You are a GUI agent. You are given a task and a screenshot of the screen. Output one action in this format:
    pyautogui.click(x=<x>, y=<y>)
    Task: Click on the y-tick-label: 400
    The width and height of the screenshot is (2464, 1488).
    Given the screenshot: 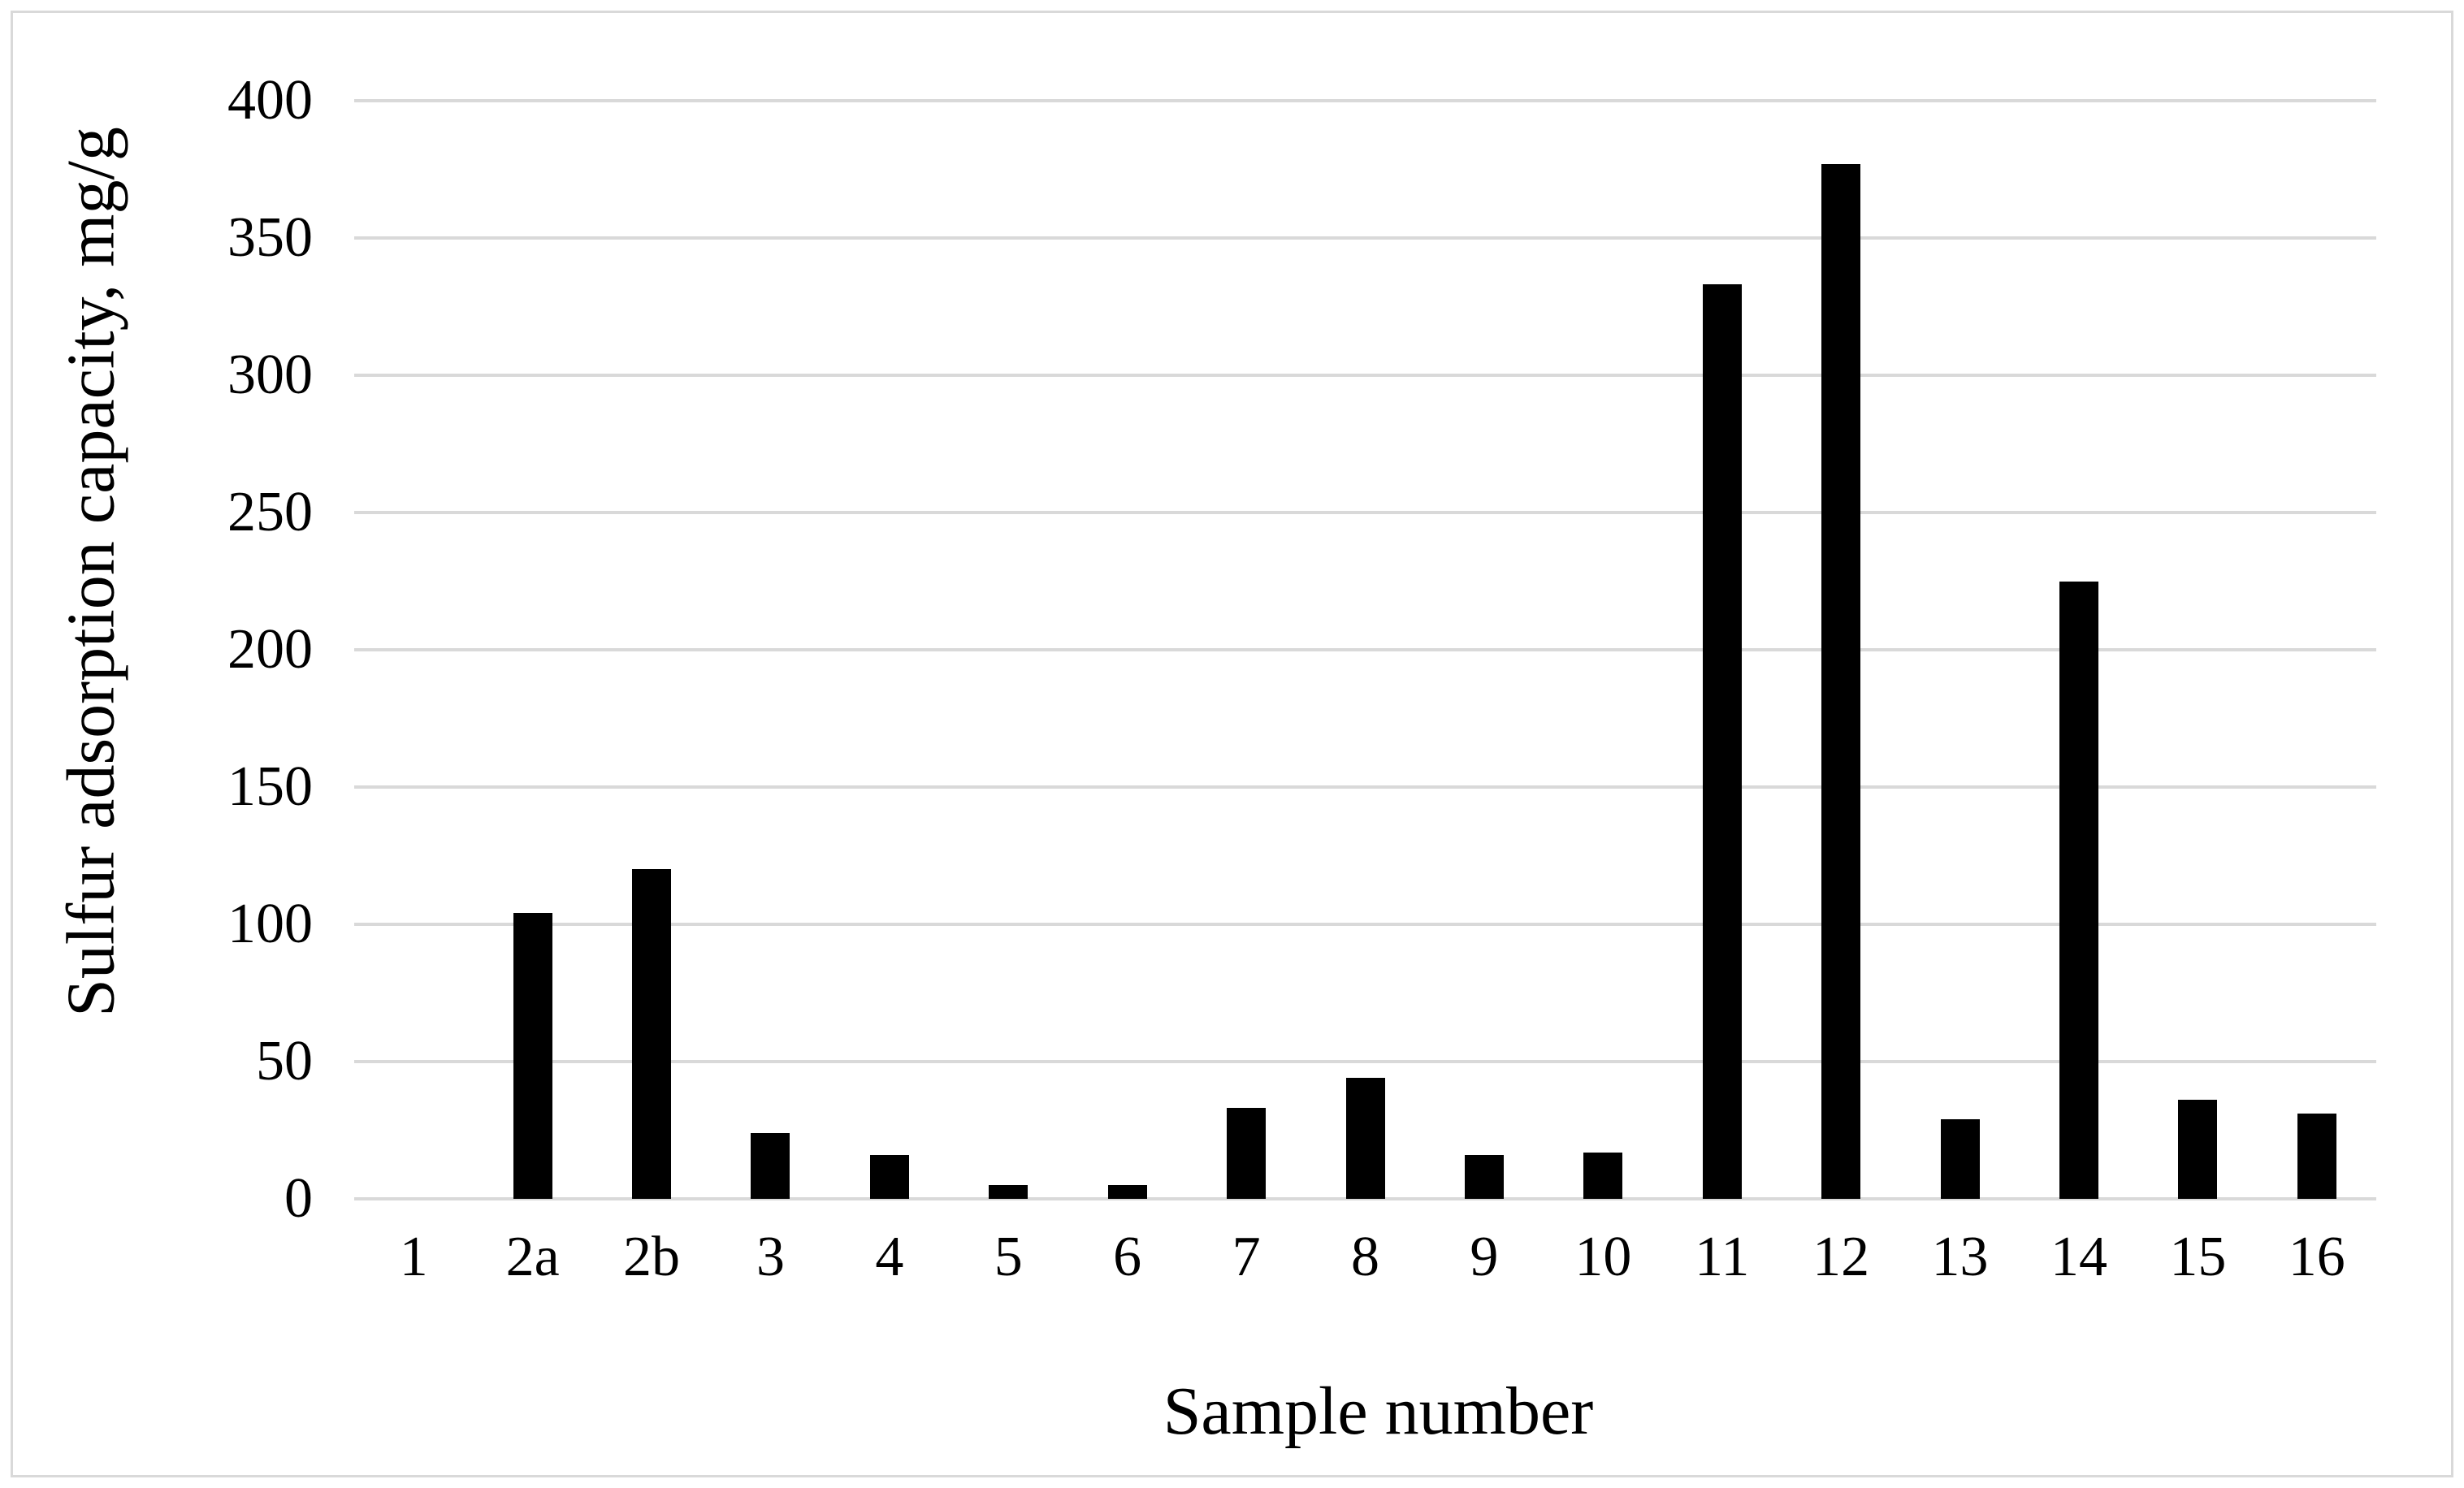 What is the action you would take?
    pyautogui.click(x=270, y=100)
    